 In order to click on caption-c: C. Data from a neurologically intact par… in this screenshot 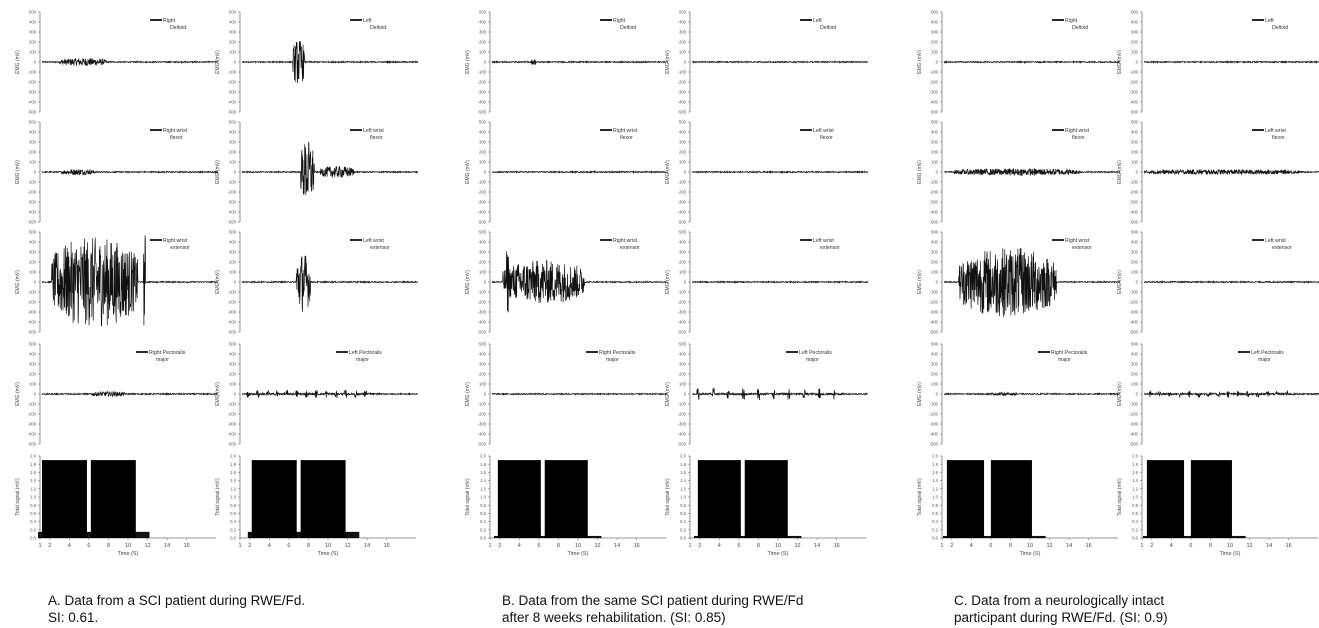, I will do `click(1061, 609)`.